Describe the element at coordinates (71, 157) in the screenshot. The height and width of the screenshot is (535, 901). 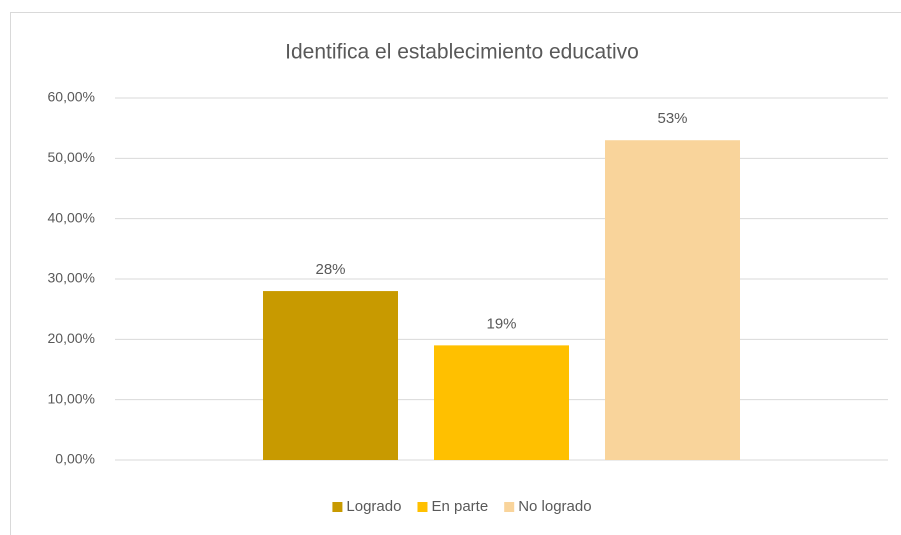
I see `y-tick-label: 50,00%` at that location.